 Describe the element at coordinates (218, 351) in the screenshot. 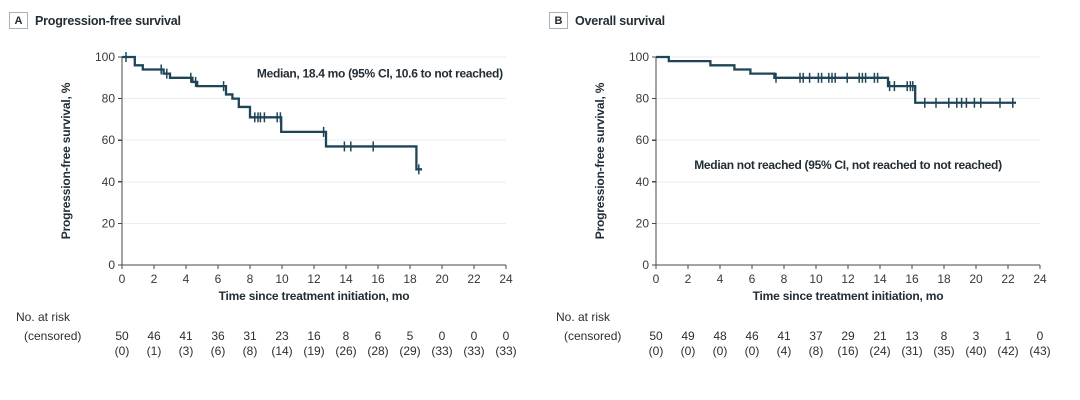

I see `at-risk-censored-count: (6)` at that location.